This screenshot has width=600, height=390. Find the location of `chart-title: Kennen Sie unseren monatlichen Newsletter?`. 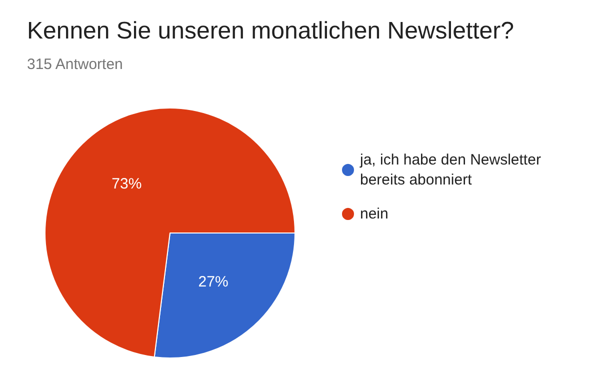

chart-title: Kennen Sie unseren monatlichen Newsletter? is located at coordinates (270, 31).